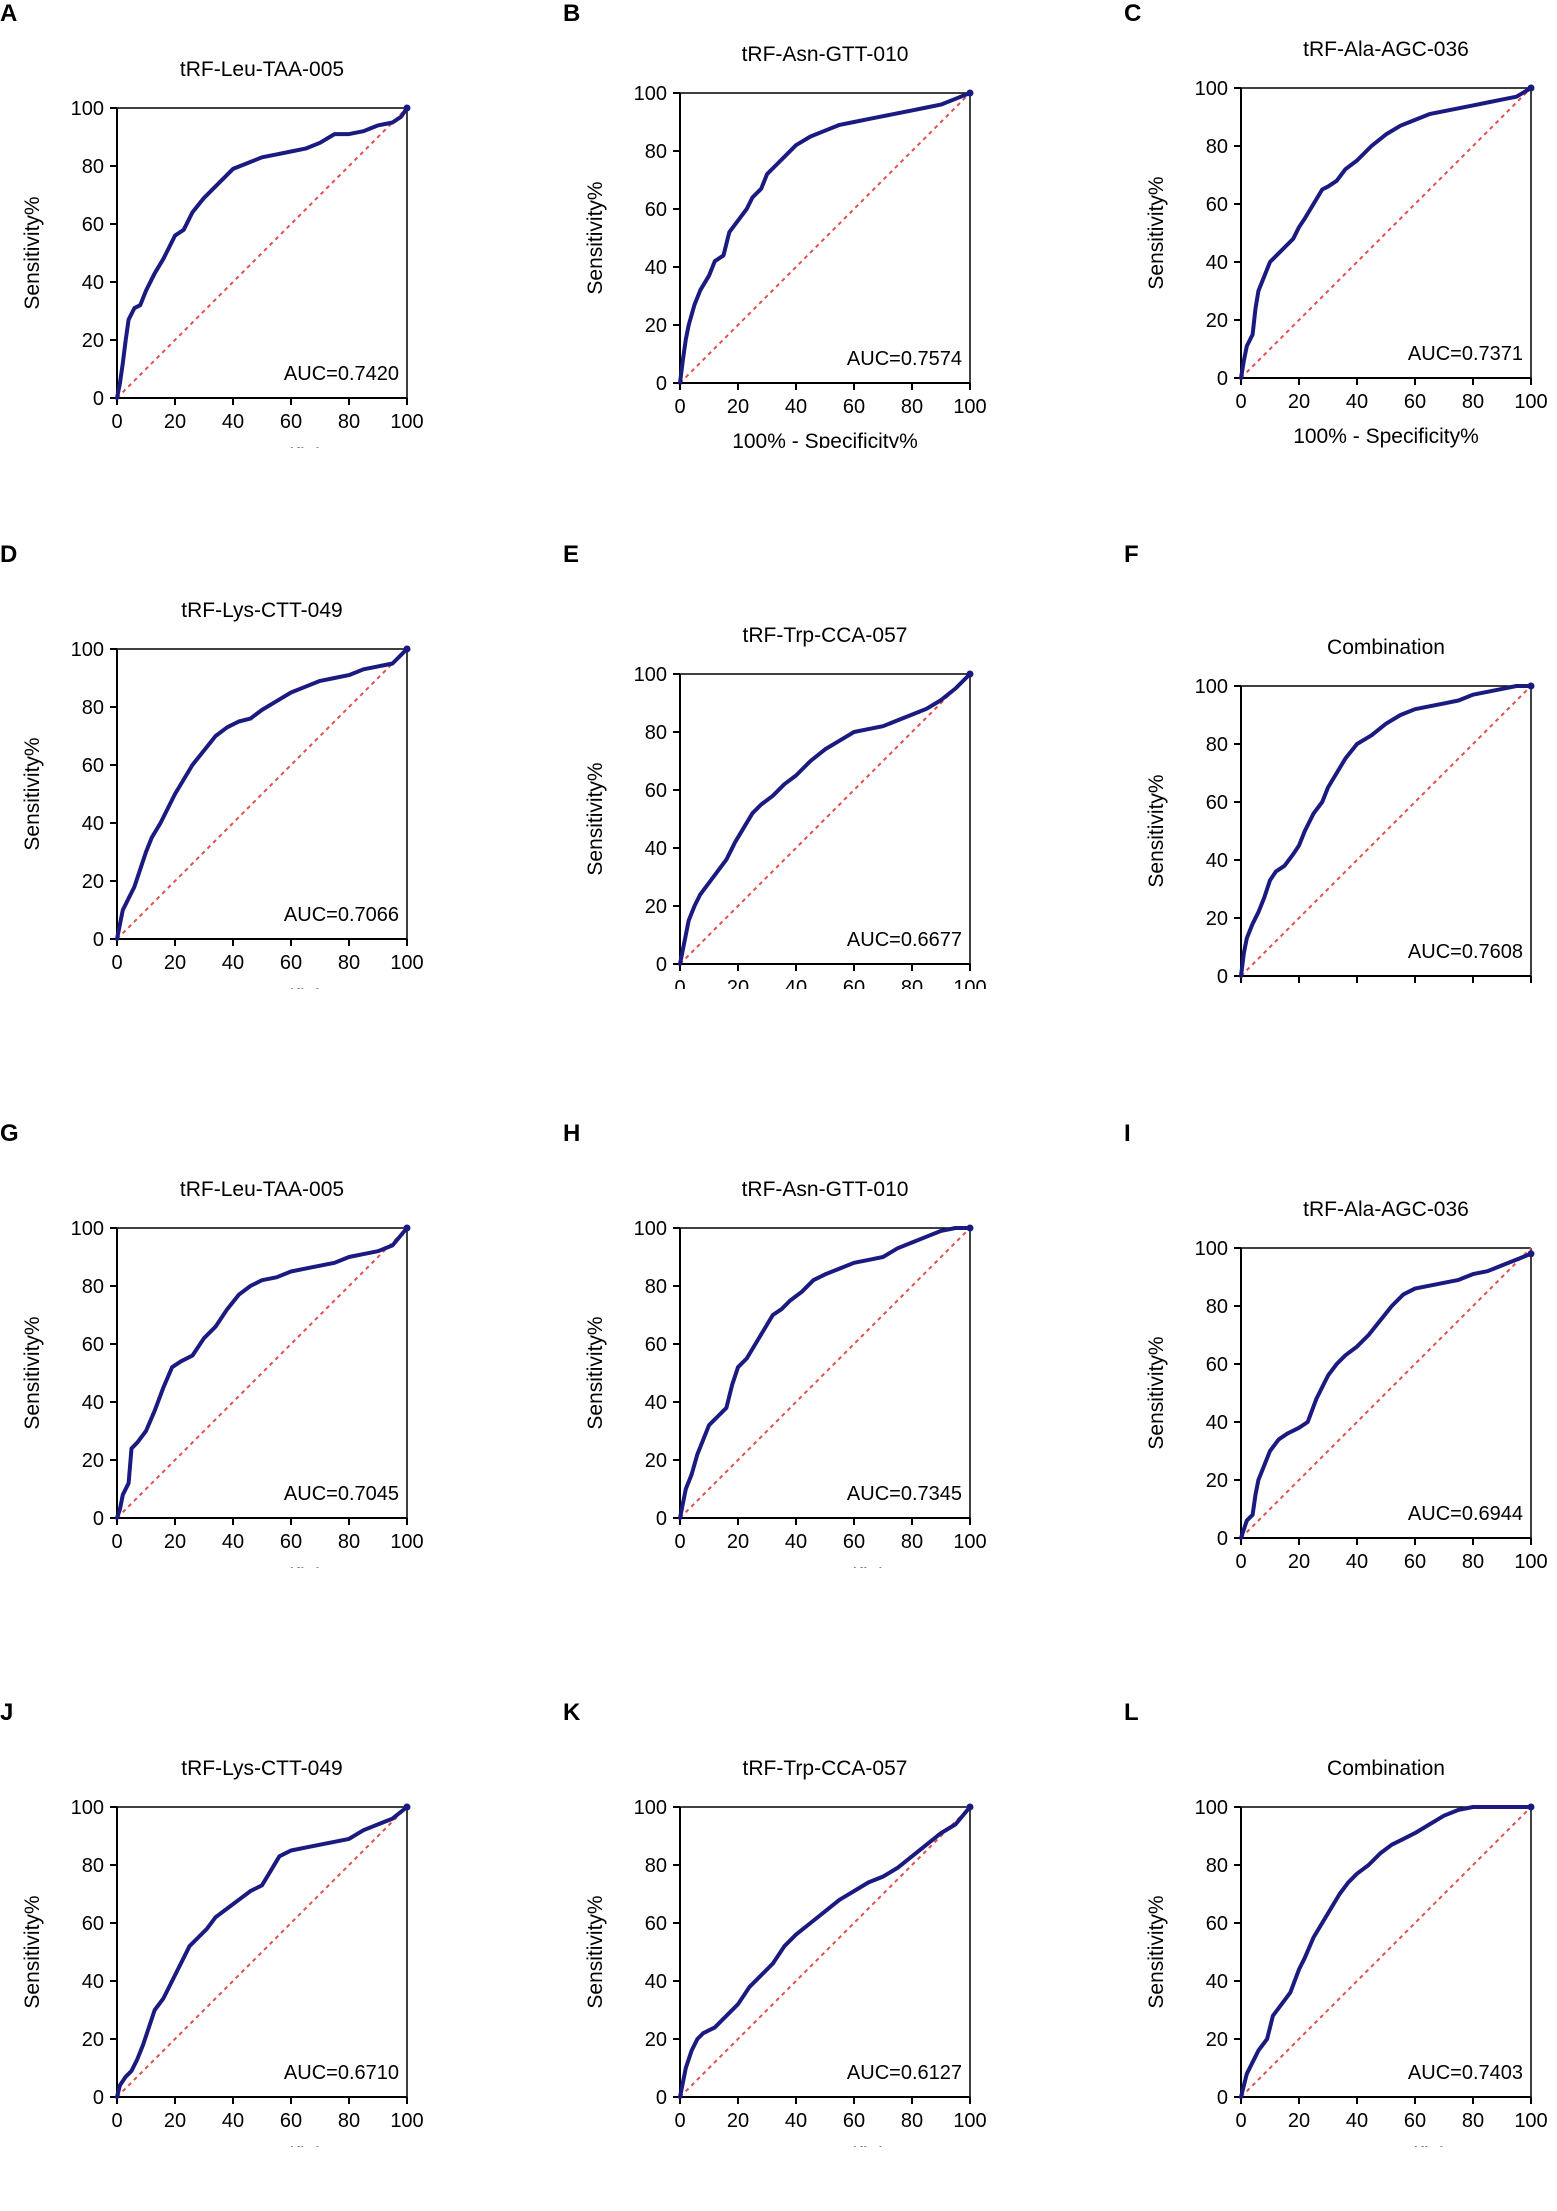  Describe the element at coordinates (1133, 13) in the screenshot. I see `panel-letter: C` at that location.